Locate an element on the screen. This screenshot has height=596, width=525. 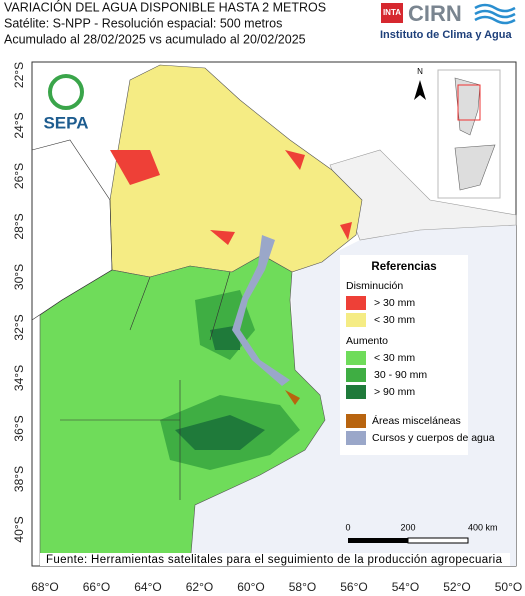
legend-label: Áreas misceláneas is located at coordinates (416, 420).